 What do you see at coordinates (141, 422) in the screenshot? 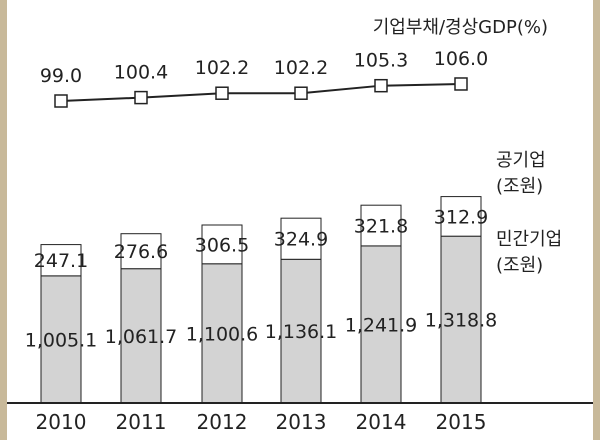
I see `x-tick-2011: 2011` at bounding box center [141, 422].